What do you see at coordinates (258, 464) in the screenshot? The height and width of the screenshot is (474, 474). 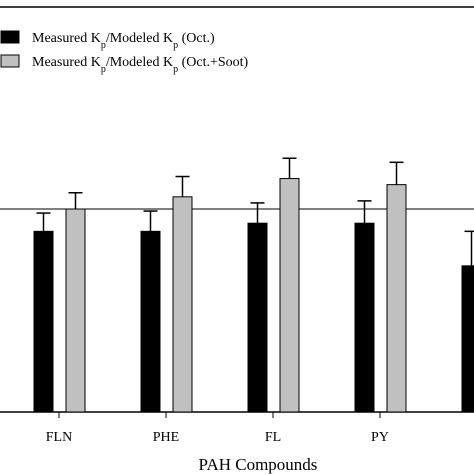 I see `x-axis-title: PAH Compounds` at bounding box center [258, 464].